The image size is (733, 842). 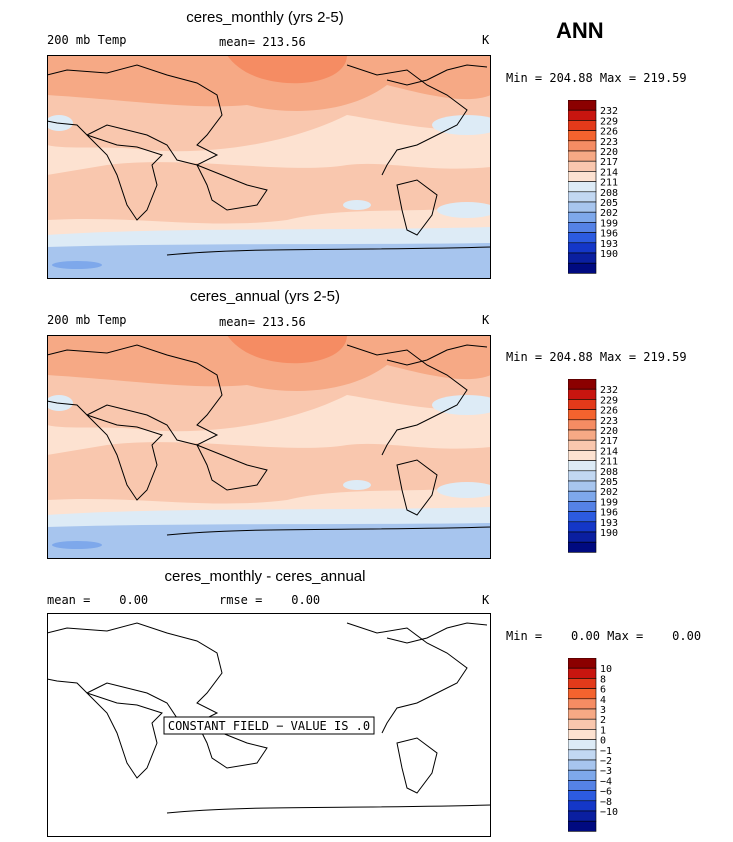 I want to click on panel-3-rmse-label: rmse = 0.00, so click(x=270, y=600).